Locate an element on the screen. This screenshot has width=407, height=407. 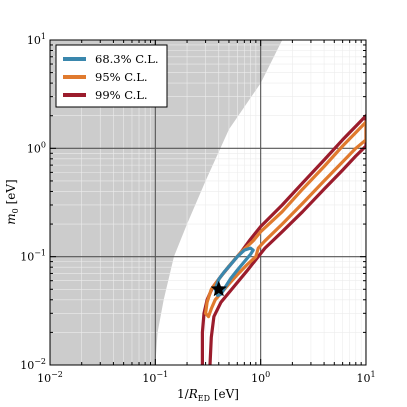
x-tick-label: 10⁰ is located at coordinates (260, 377).